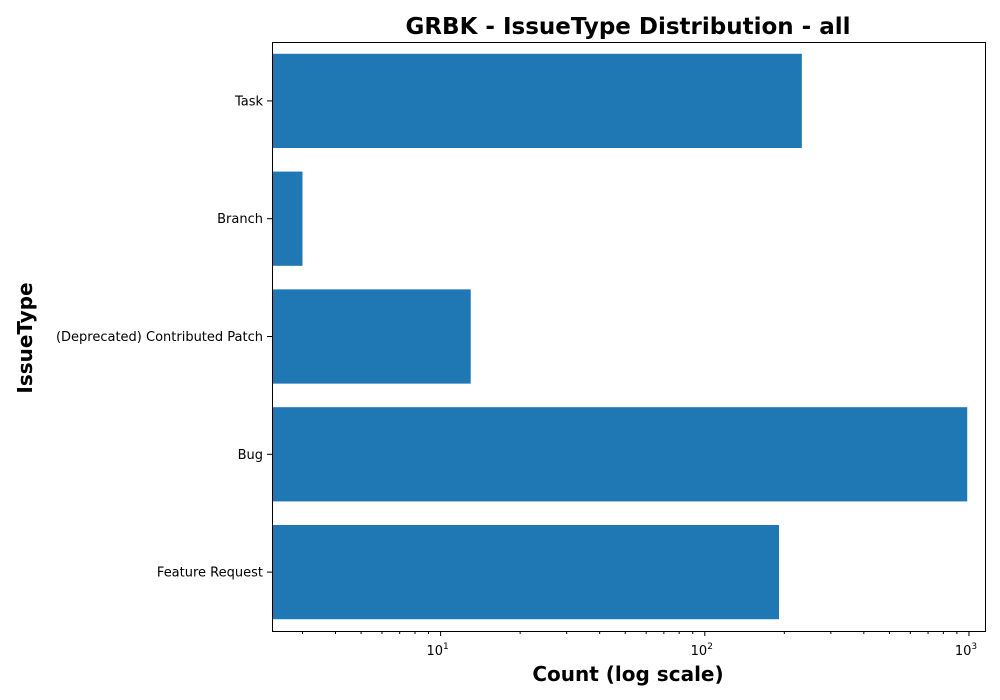 Image resolution: width=1000 pixels, height=700 pixels. Describe the element at coordinates (210, 573) in the screenshot. I see `y-tick-label: Feature Request` at that location.